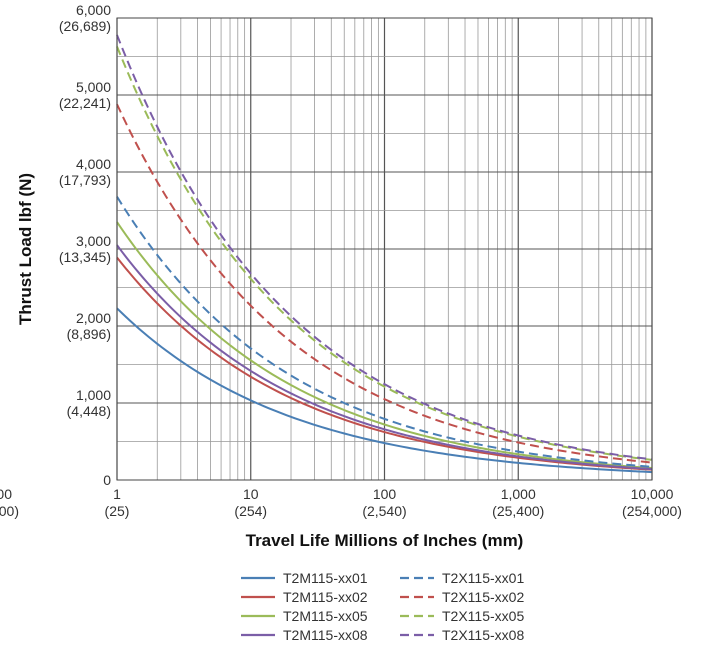 Image resolution: width=706 pixels, height=647 pixels. I want to click on x-axis-title: Travel Life Millions of Inches (mm), so click(385, 540).